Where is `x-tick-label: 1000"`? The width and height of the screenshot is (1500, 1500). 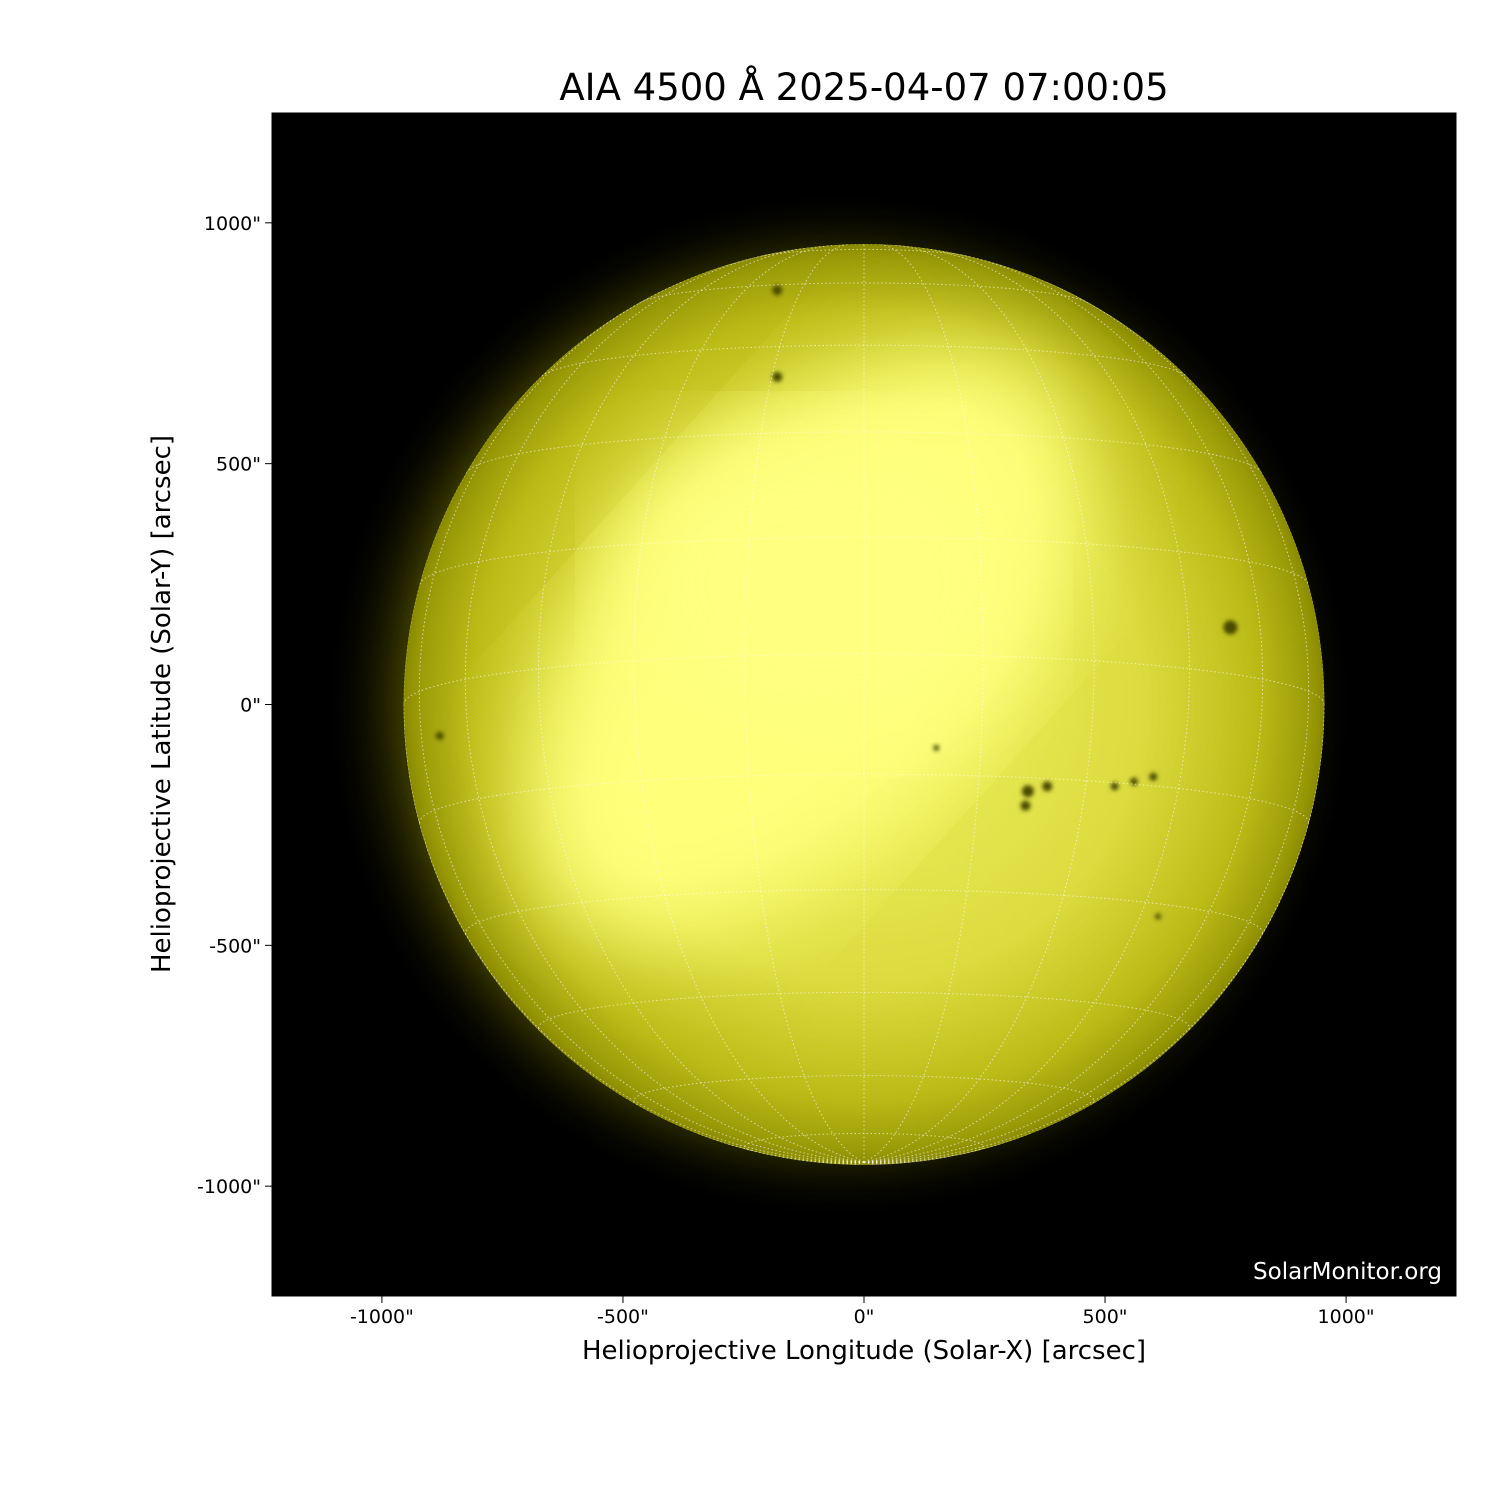
x-tick-label: 1000" is located at coordinates (1346, 1317).